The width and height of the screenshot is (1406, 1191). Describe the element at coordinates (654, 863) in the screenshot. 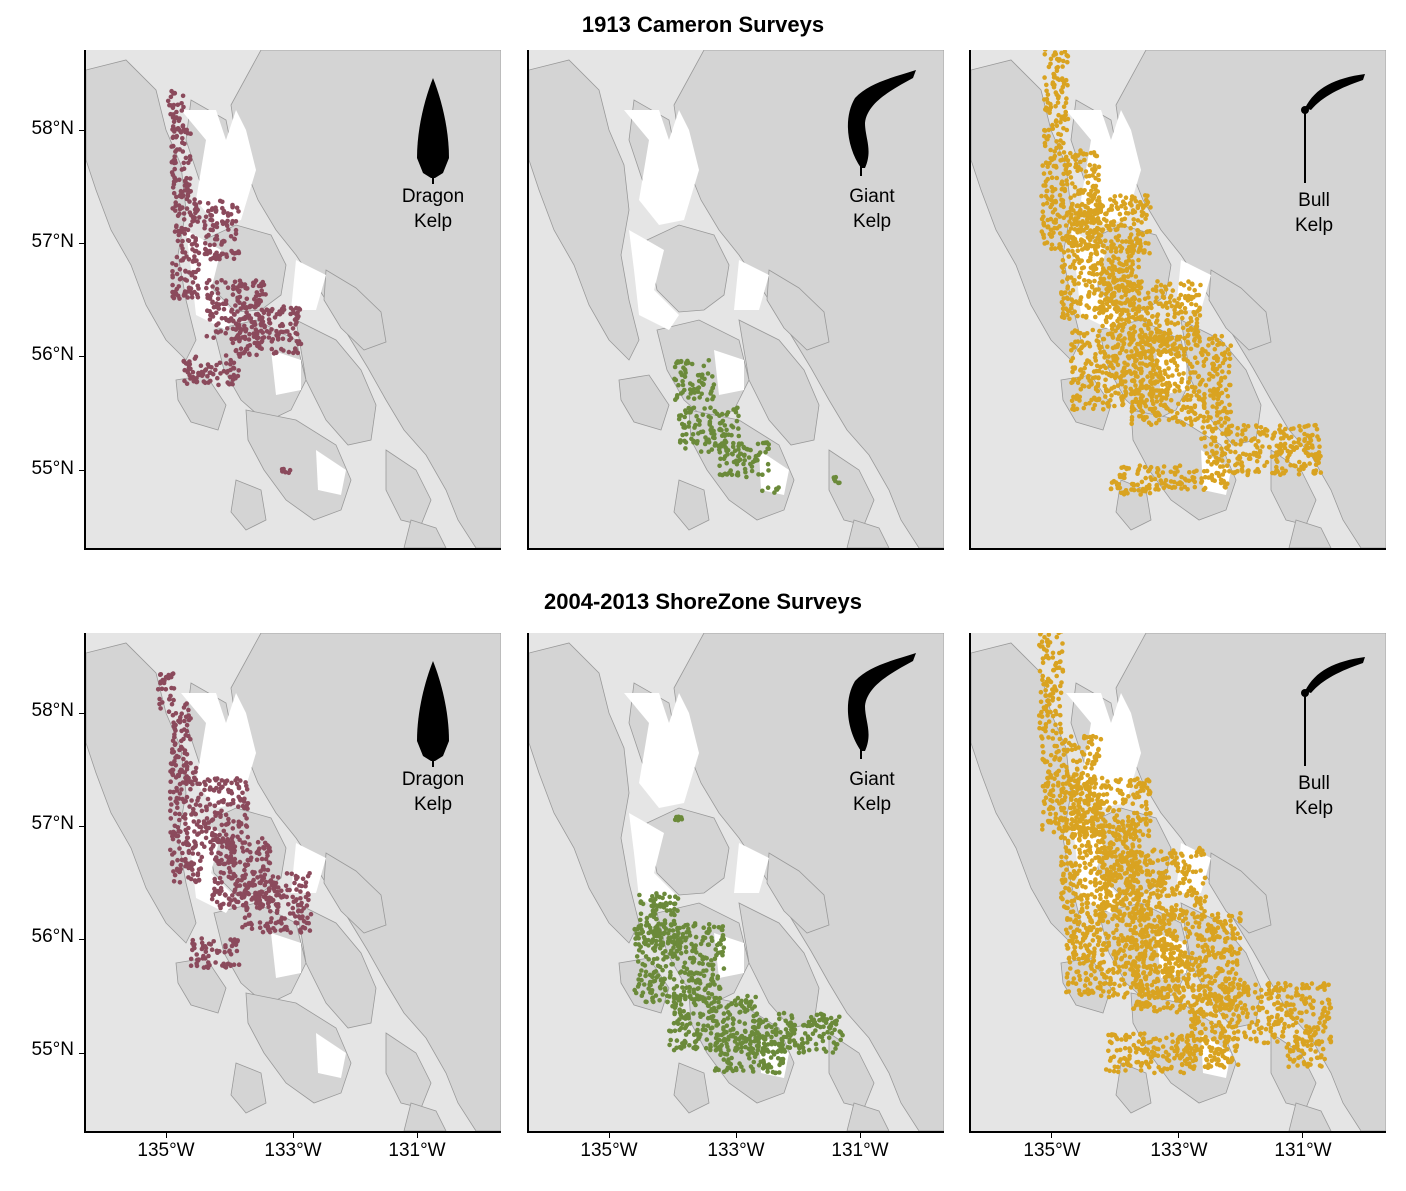

I see `channel` at that location.